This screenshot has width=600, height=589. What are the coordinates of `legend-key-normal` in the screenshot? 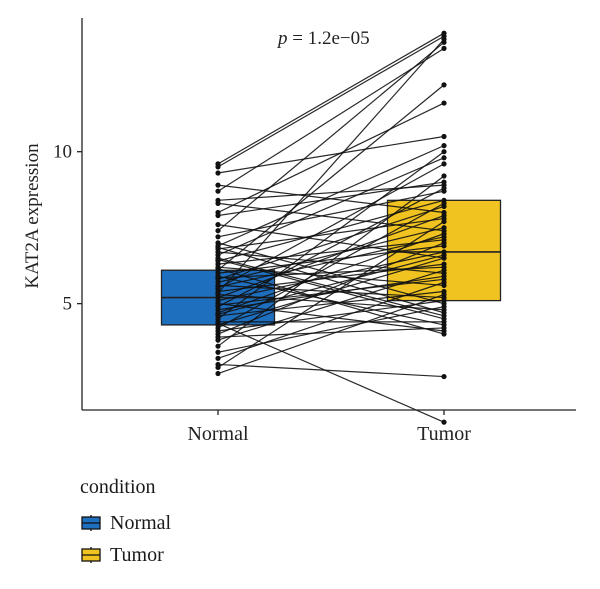 It's located at (91, 523).